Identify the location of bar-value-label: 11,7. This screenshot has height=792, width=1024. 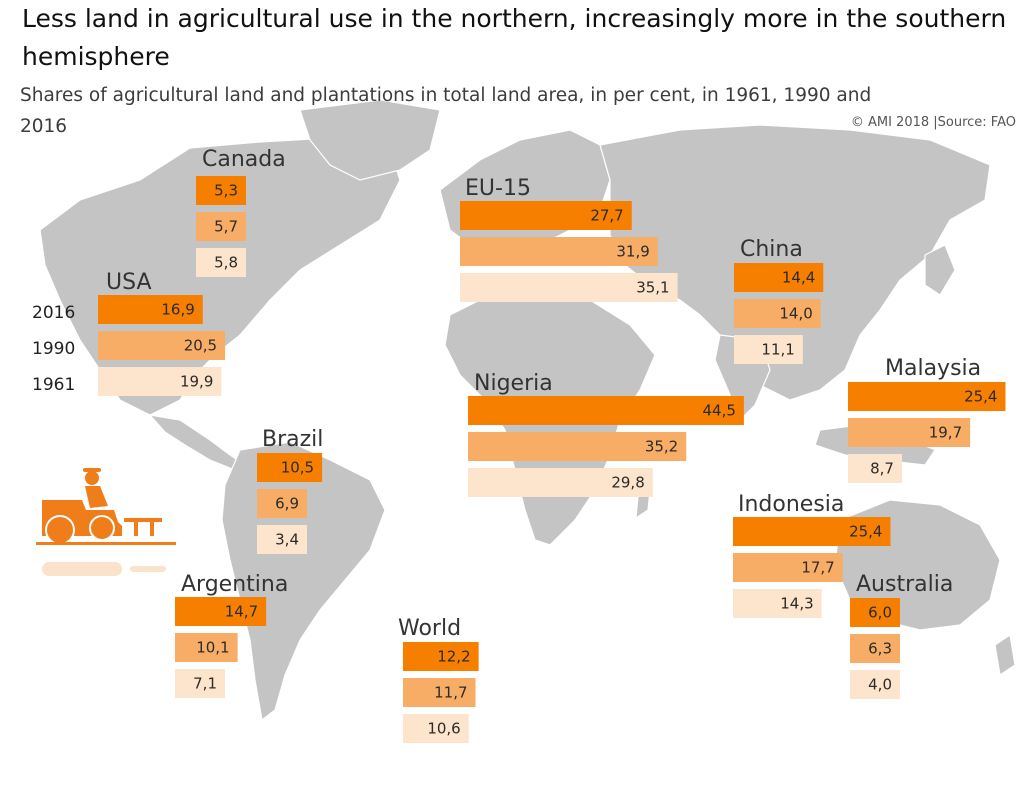
(450, 693).